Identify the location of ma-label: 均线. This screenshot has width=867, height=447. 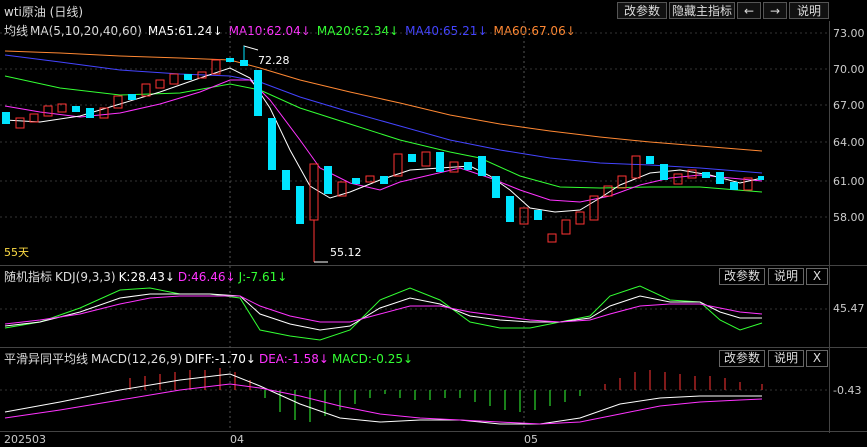
(16, 31).